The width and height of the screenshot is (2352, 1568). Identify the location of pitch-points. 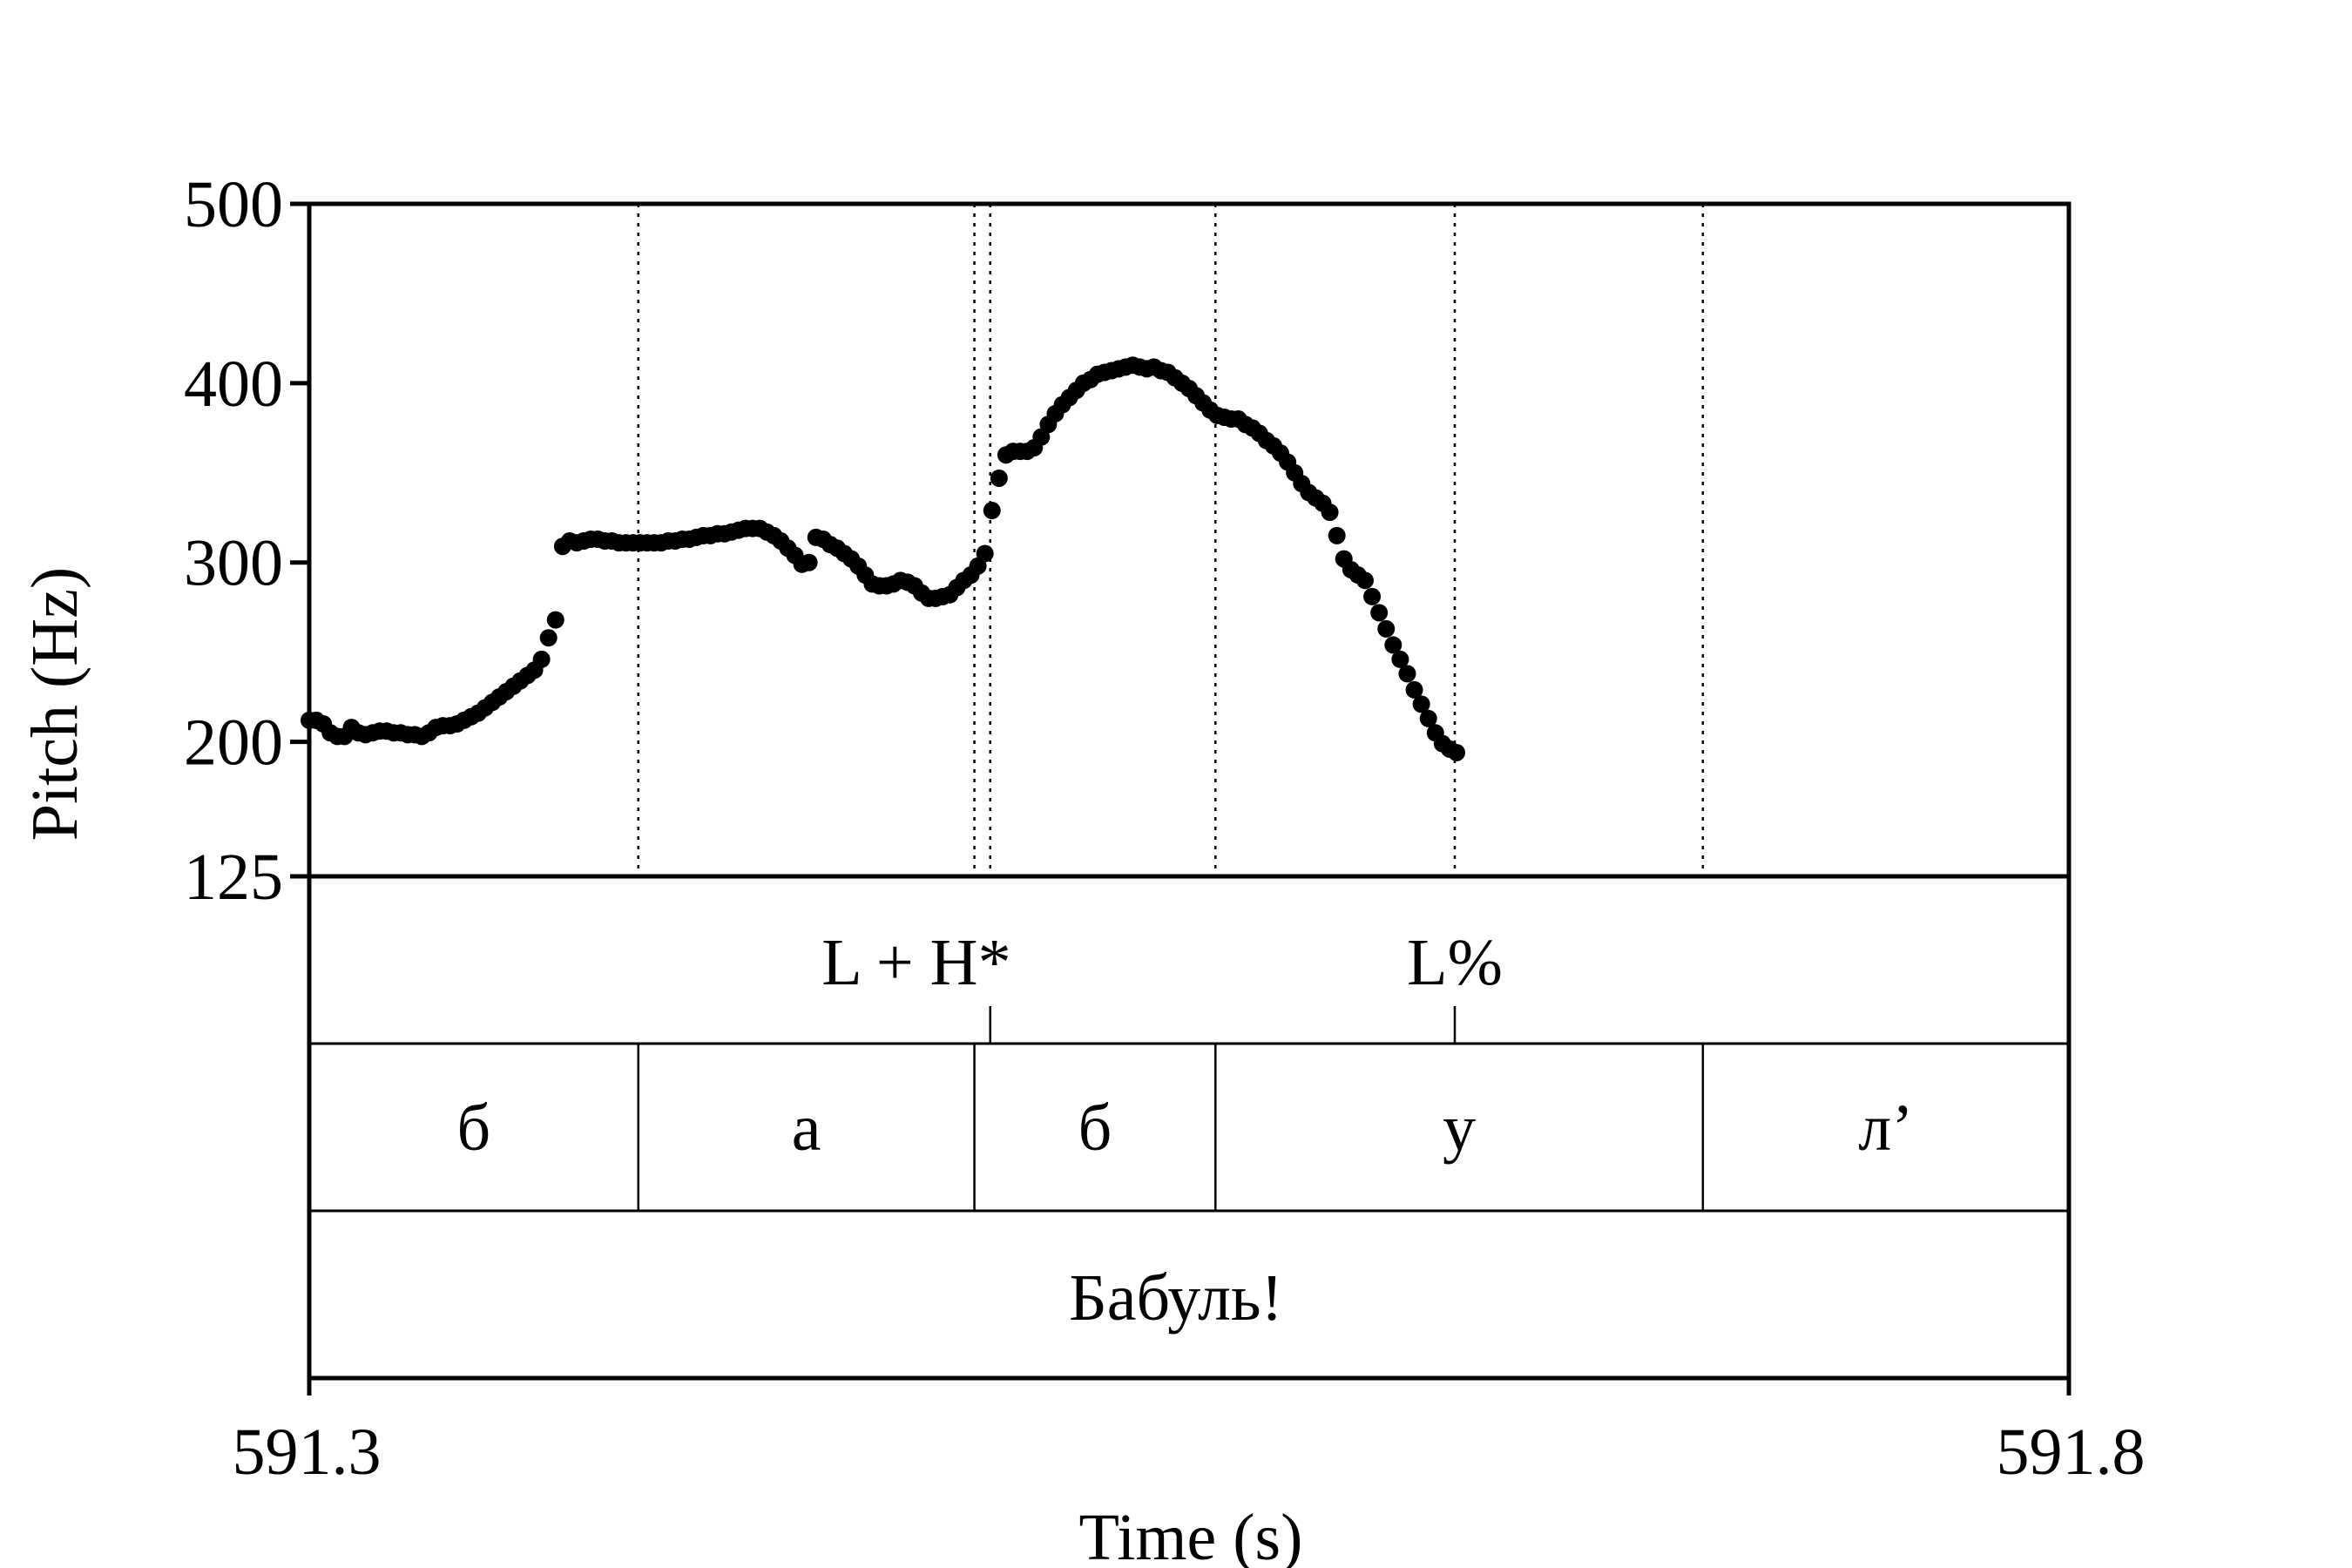
(884, 559).